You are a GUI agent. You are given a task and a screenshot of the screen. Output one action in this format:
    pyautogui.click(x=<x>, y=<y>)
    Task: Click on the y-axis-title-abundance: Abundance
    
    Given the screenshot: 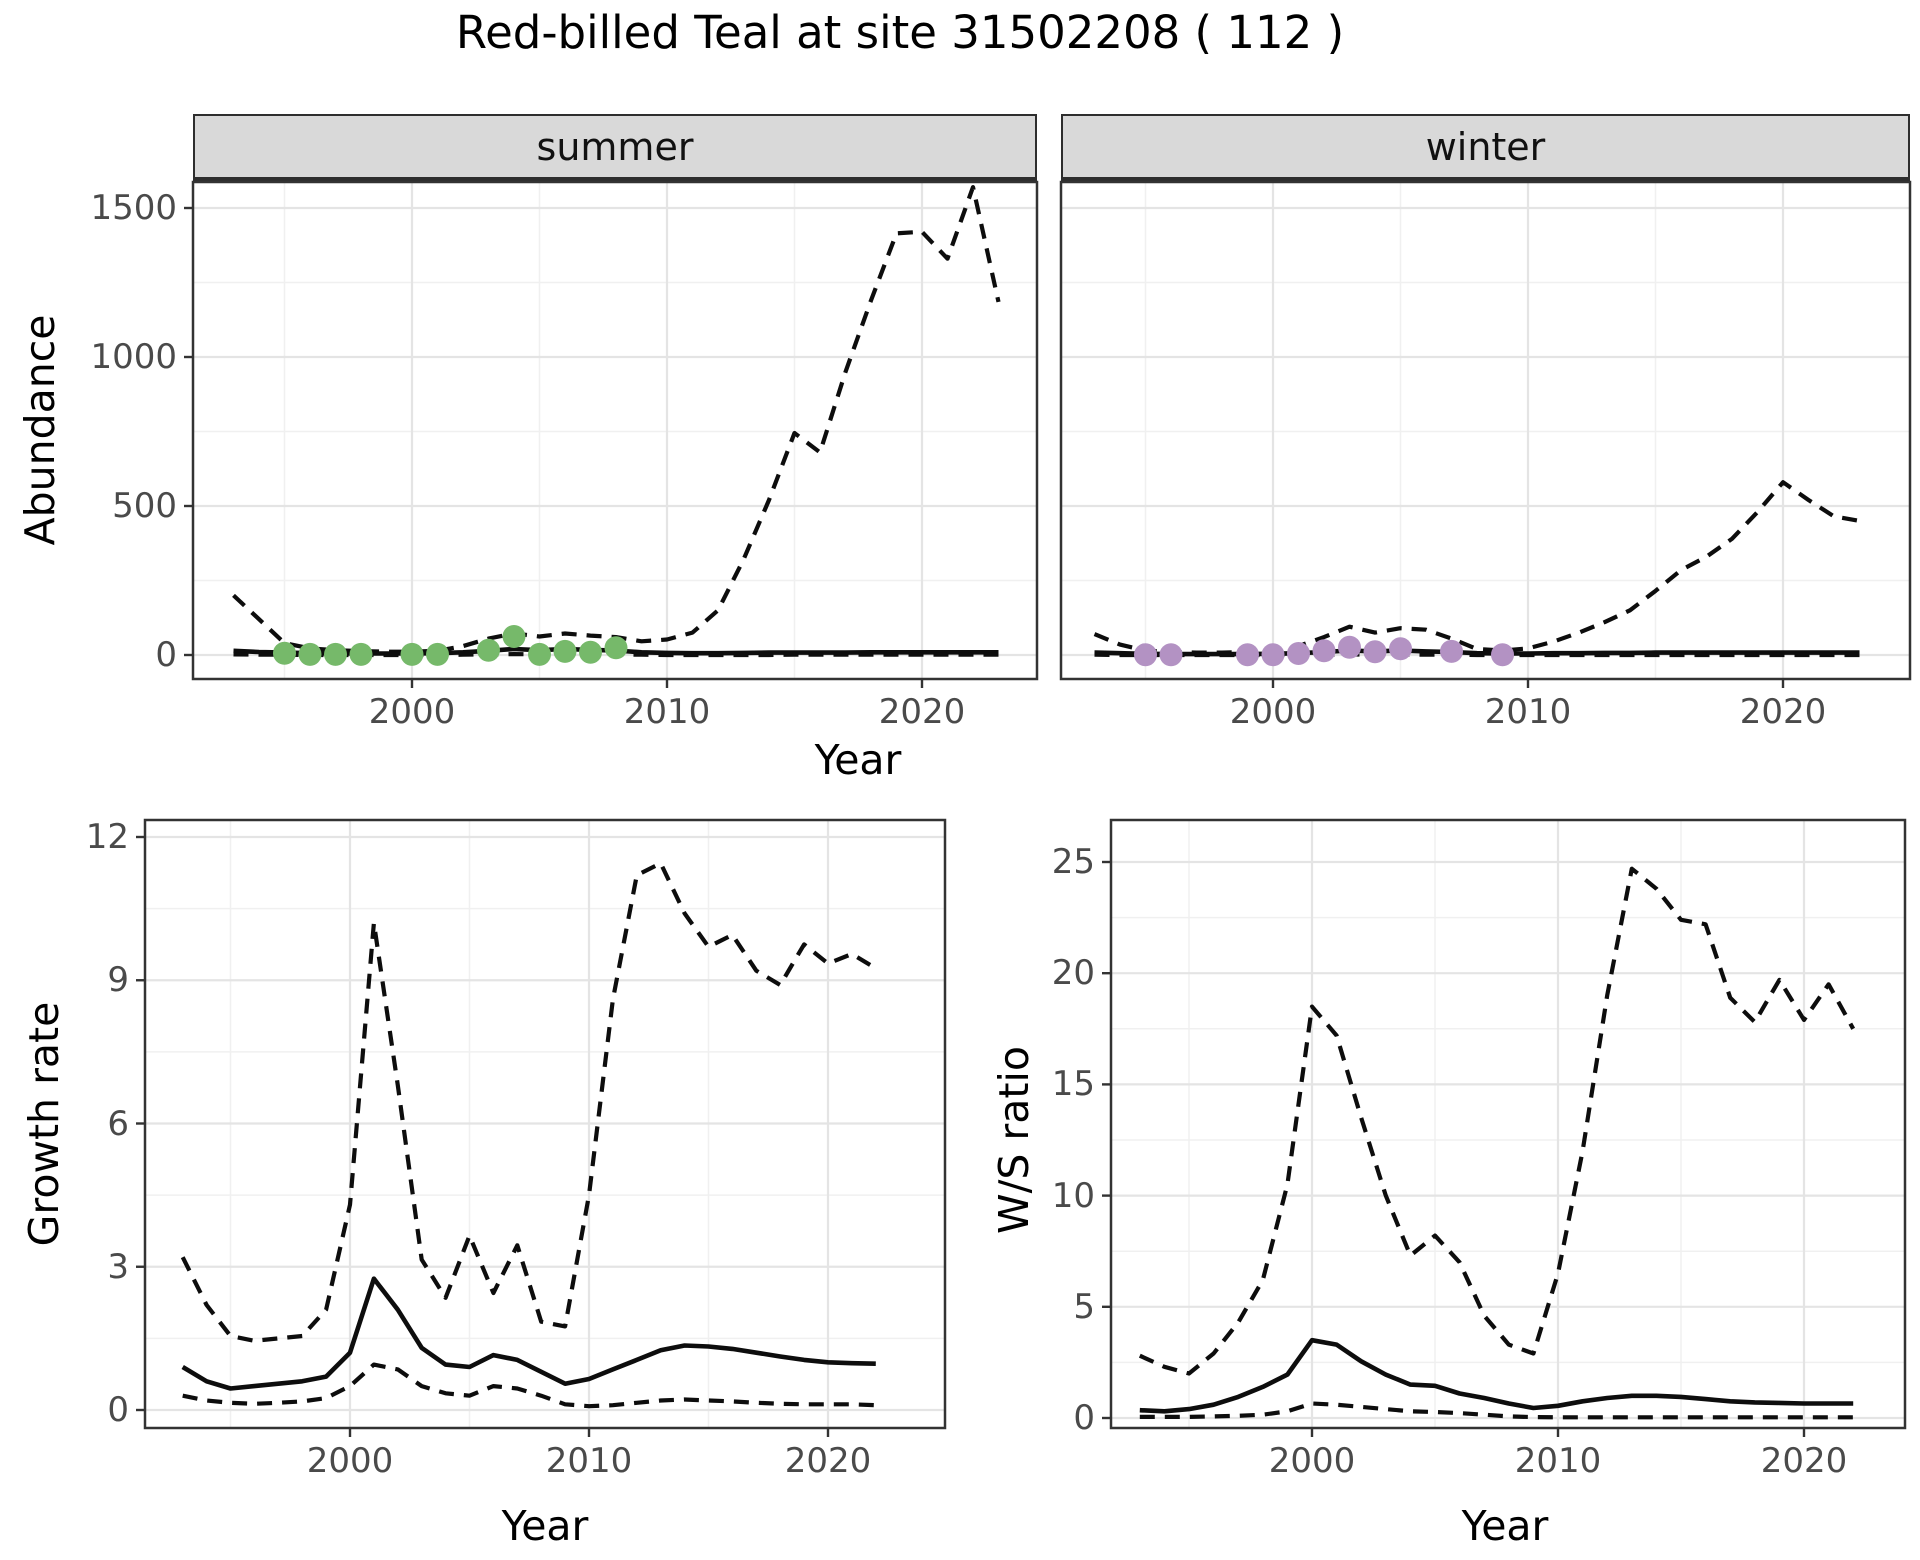 What is the action you would take?
    pyautogui.click(x=40, y=430)
    